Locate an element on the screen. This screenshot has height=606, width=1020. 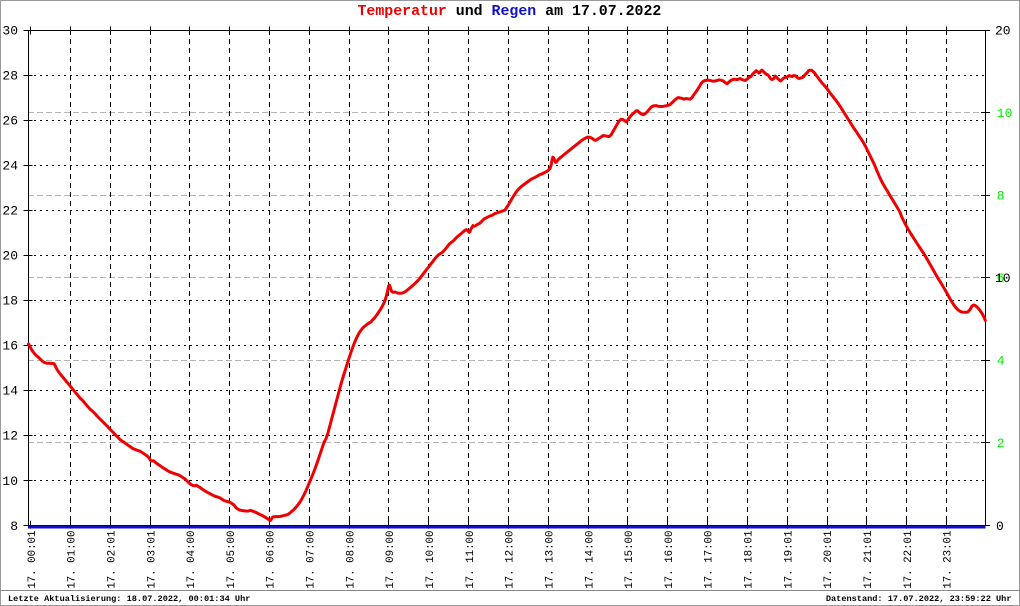
svg-text: 12 is located at coordinates (10, 436).